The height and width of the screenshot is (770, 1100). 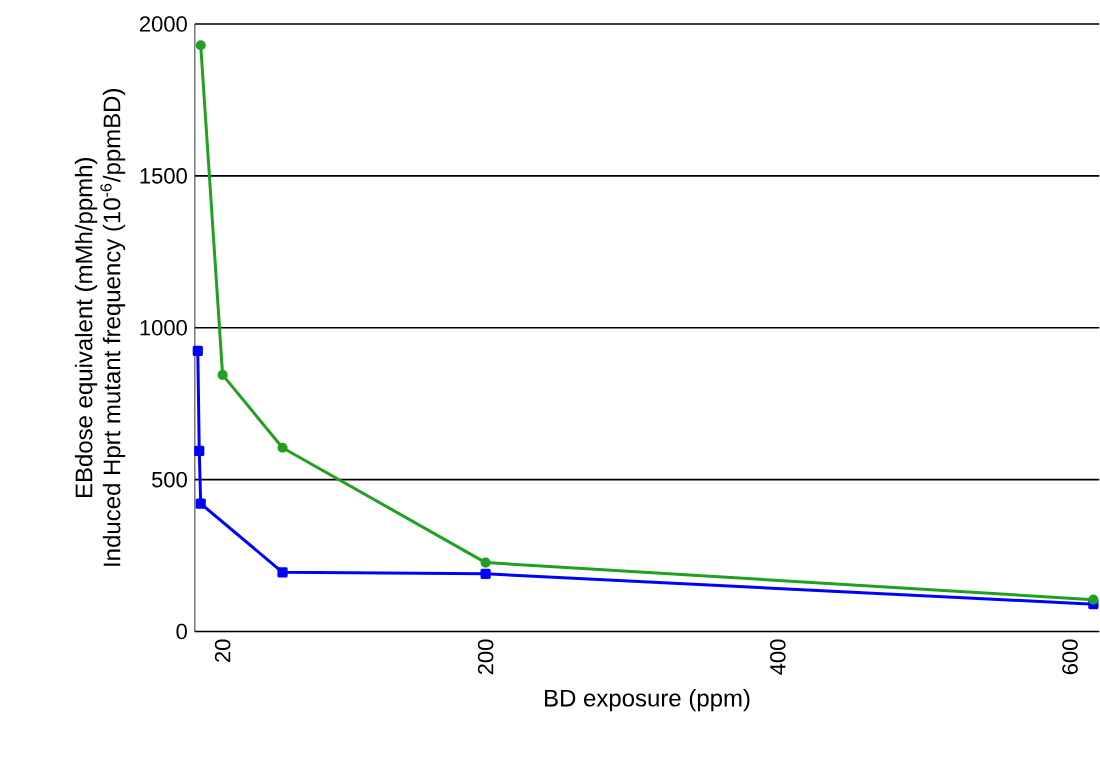 I want to click on x-tick-label: 200, so click(x=485, y=656).